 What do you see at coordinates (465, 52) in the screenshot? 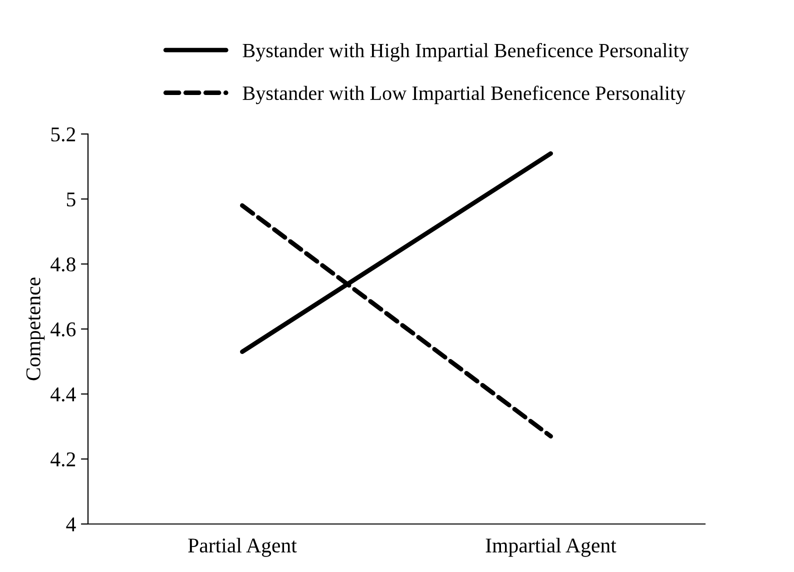
I see `legend-label: Bystander with High Impartial Beneficence Personality` at bounding box center [465, 52].